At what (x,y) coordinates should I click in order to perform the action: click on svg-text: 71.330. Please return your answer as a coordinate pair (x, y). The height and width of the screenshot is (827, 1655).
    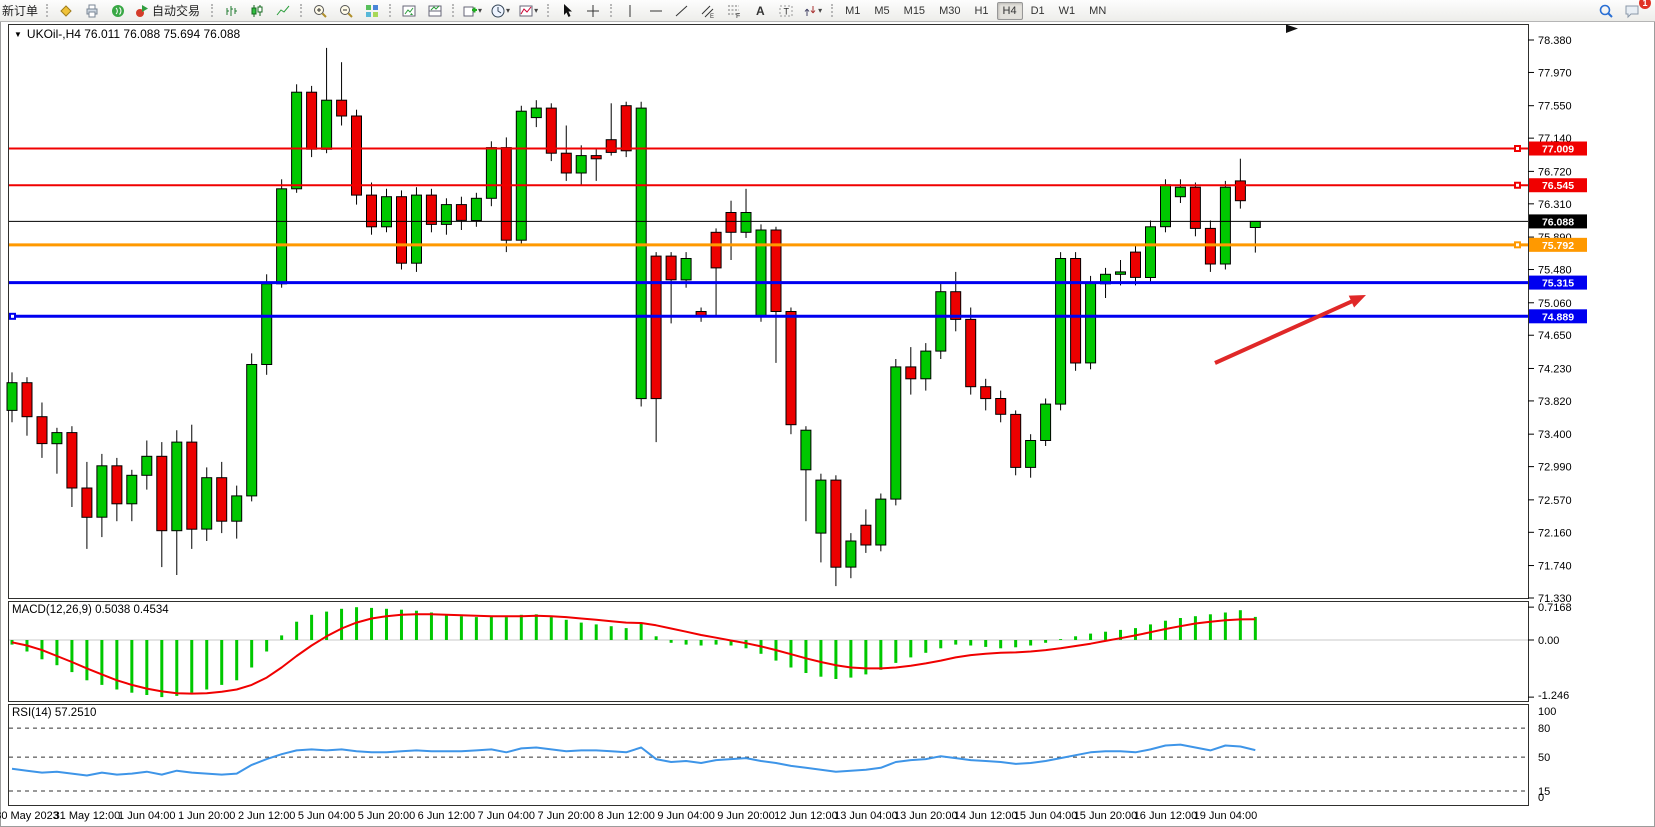
    Looking at the image, I should click on (1555, 599).